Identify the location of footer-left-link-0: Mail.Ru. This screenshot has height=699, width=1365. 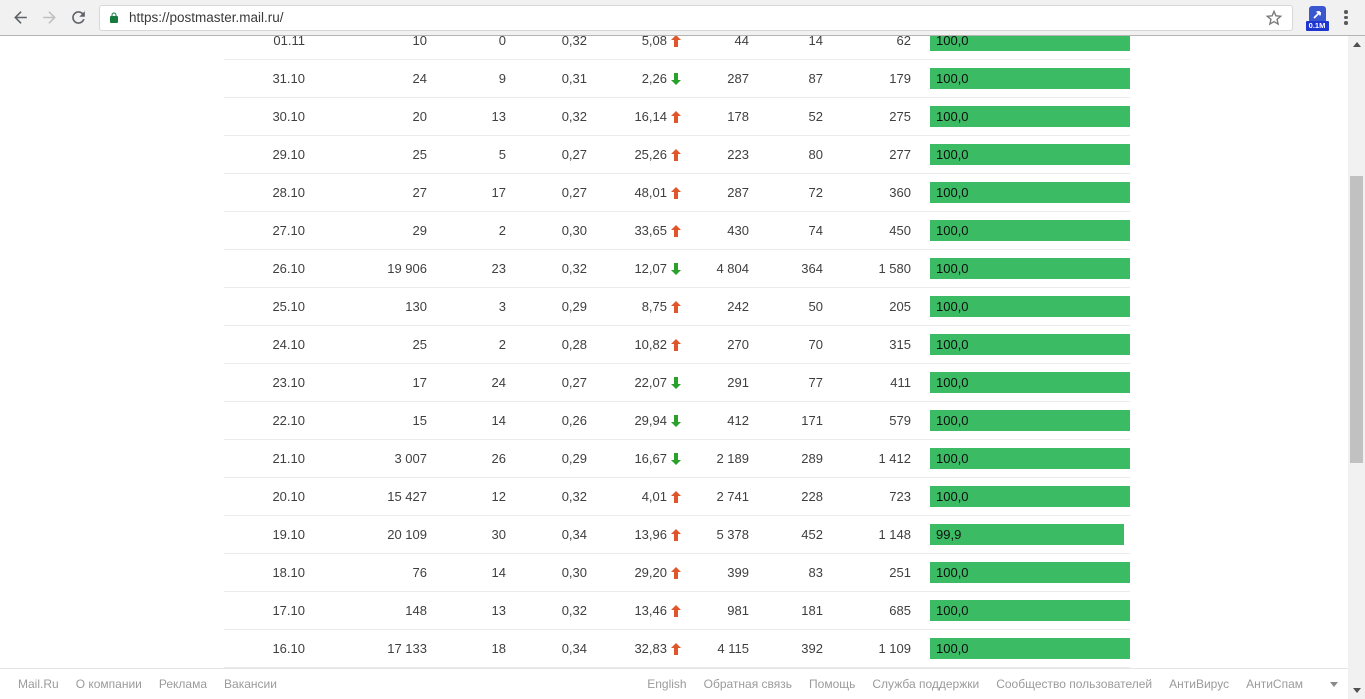
(38, 684).